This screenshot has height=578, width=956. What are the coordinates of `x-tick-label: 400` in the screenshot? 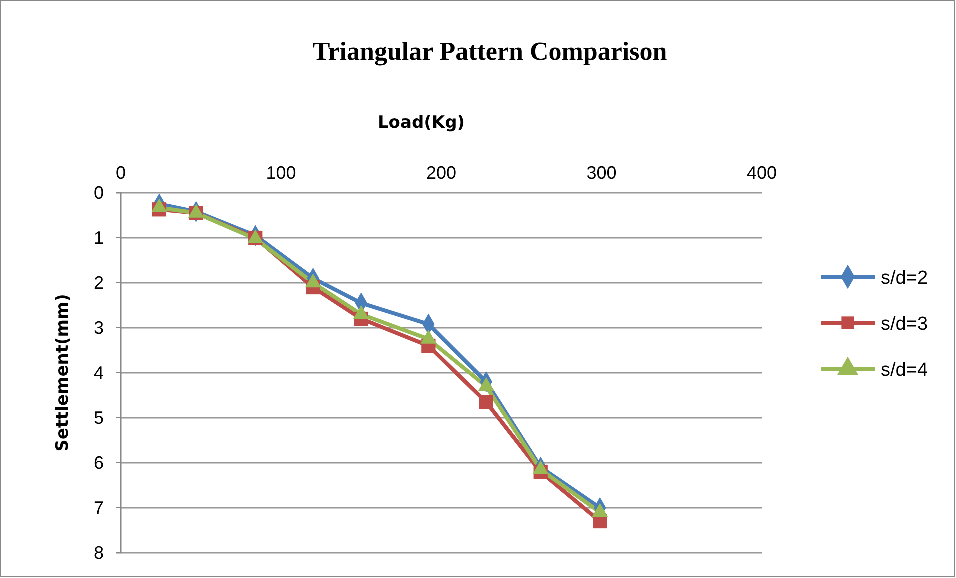 It's located at (762, 173).